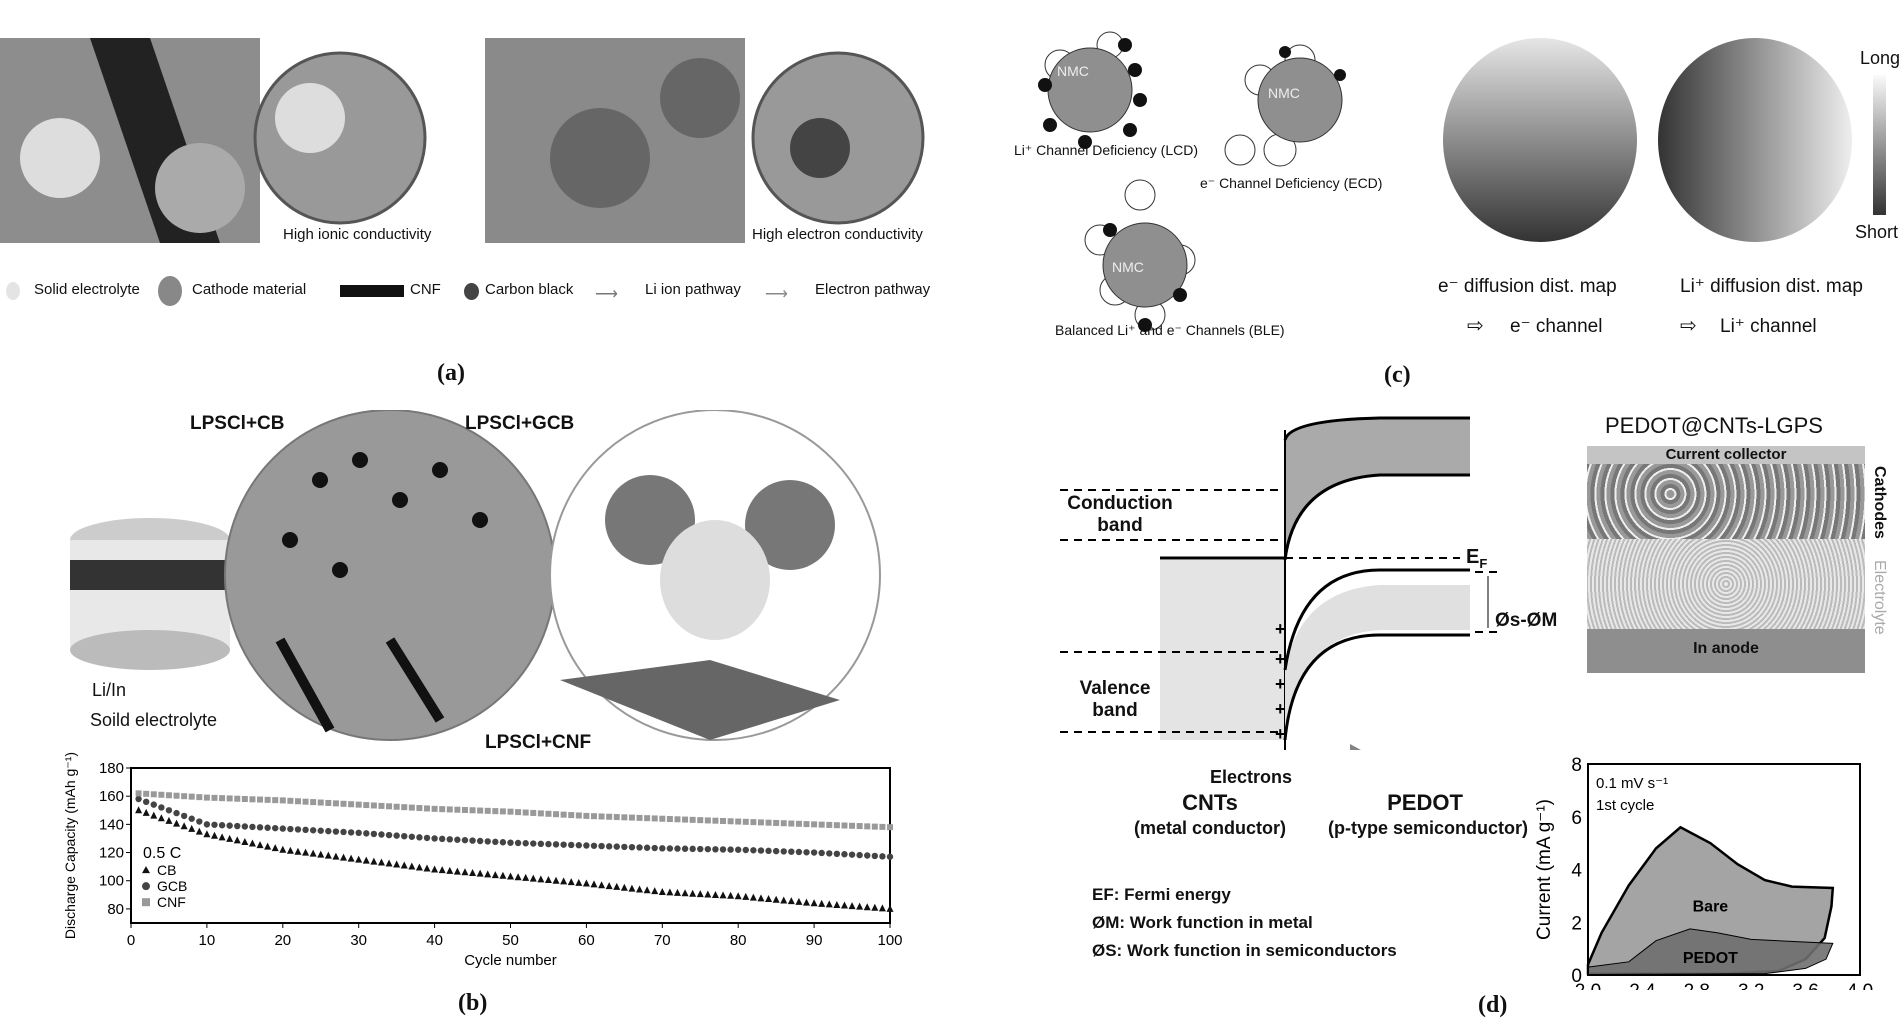 This screenshot has height=1026, width=1904. What do you see at coordinates (586, 940) in the screenshot?
I see `x-tick-label: 60` at bounding box center [586, 940].